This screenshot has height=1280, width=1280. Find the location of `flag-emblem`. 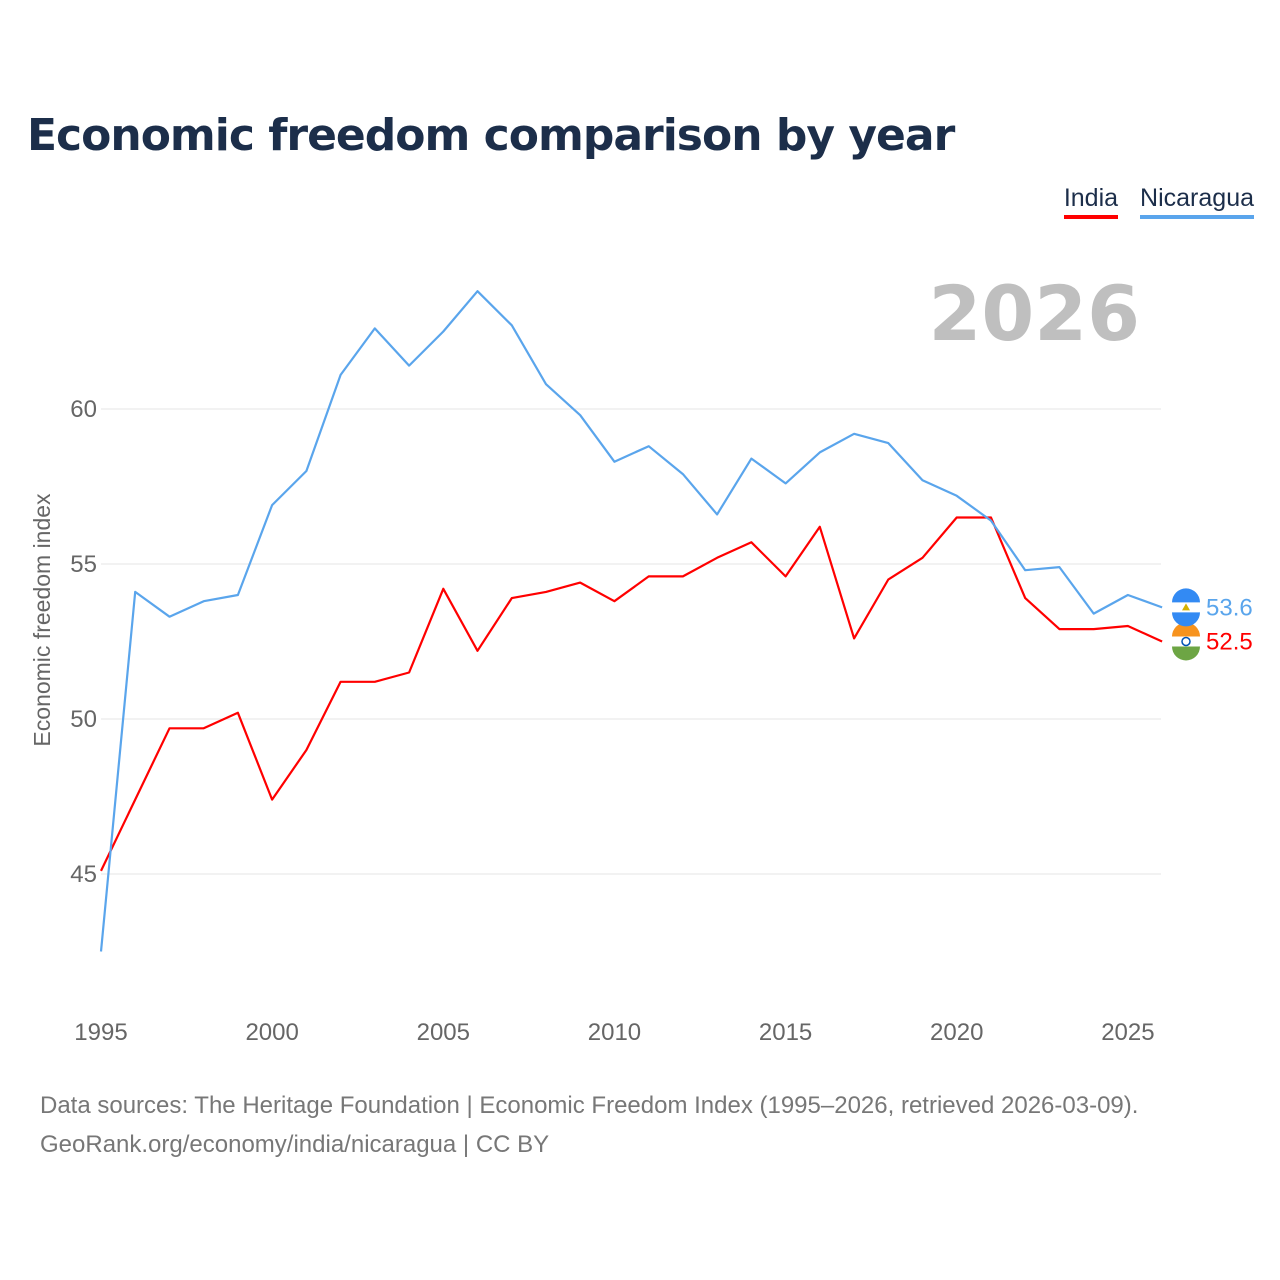

flag-emblem is located at coordinates (1186, 607).